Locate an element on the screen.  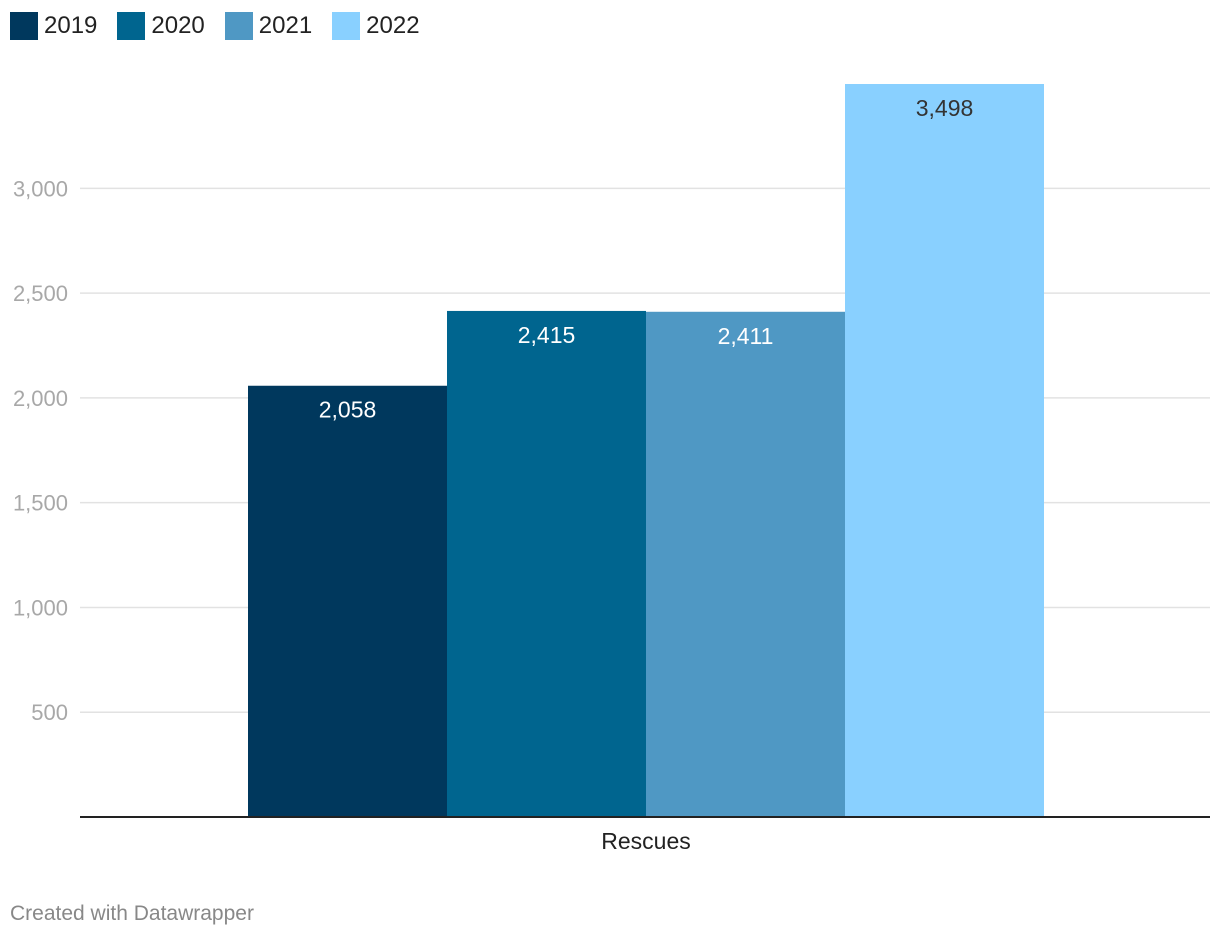
legend-item-2019: 2019 is located at coordinates (53, 26).